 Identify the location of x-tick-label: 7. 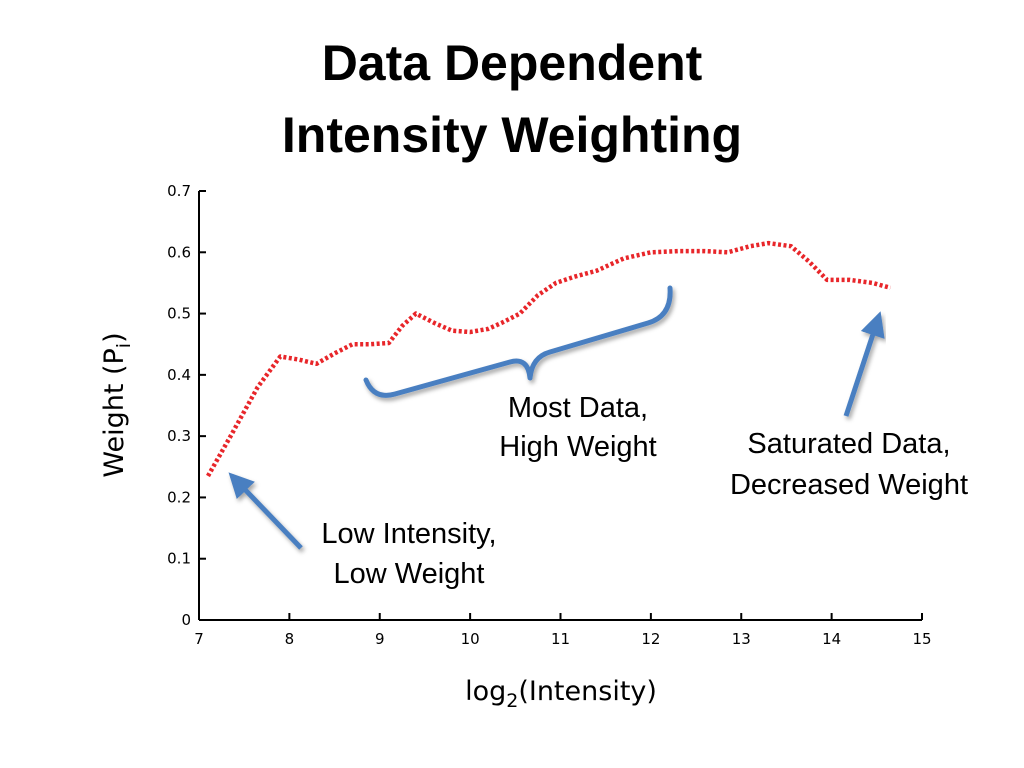
(199, 639).